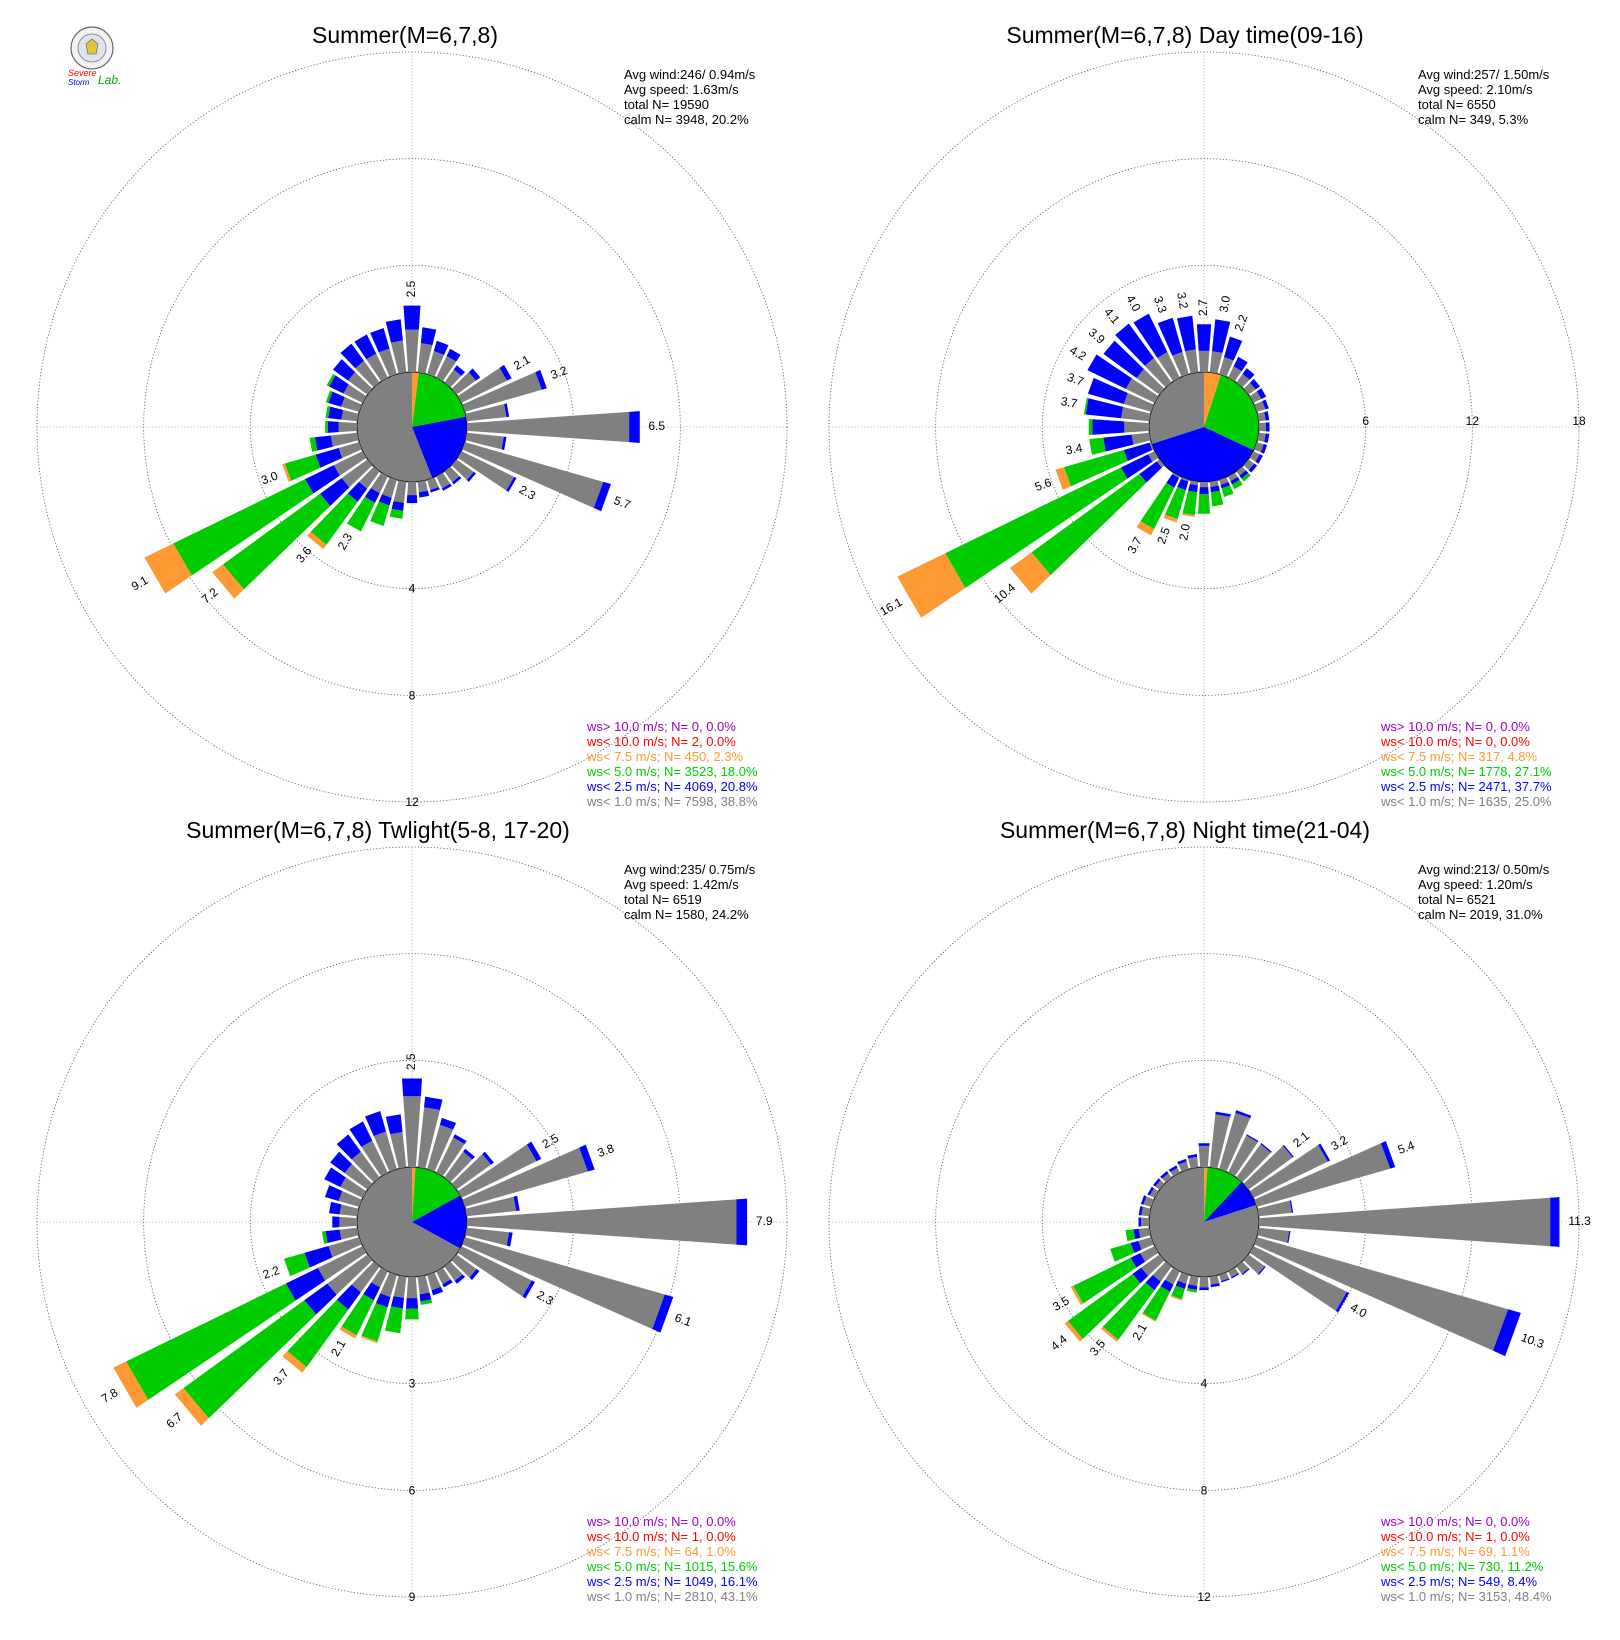 This screenshot has width=1620, height=1640. I want to click on bar-label: 3.0, so click(1224, 303).